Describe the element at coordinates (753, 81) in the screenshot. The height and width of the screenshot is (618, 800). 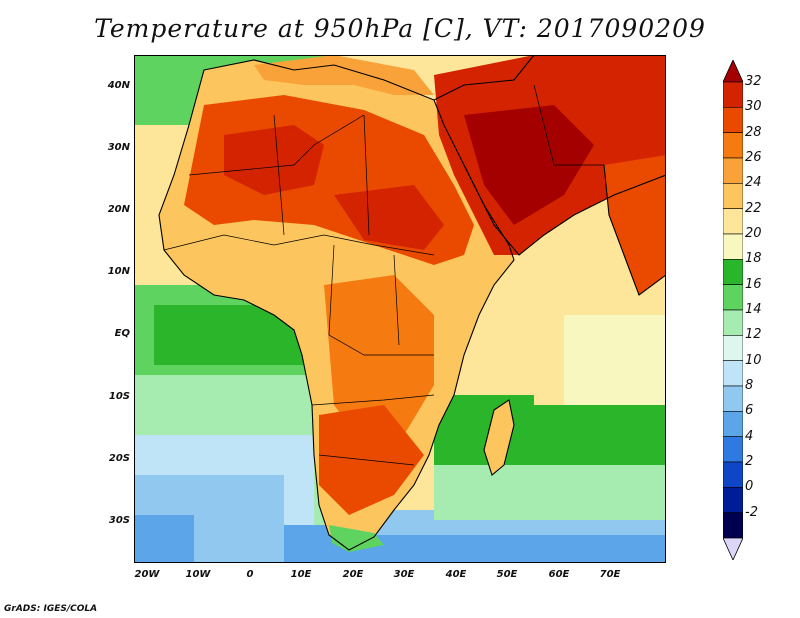
I see `colorbar-label: 32` at that location.